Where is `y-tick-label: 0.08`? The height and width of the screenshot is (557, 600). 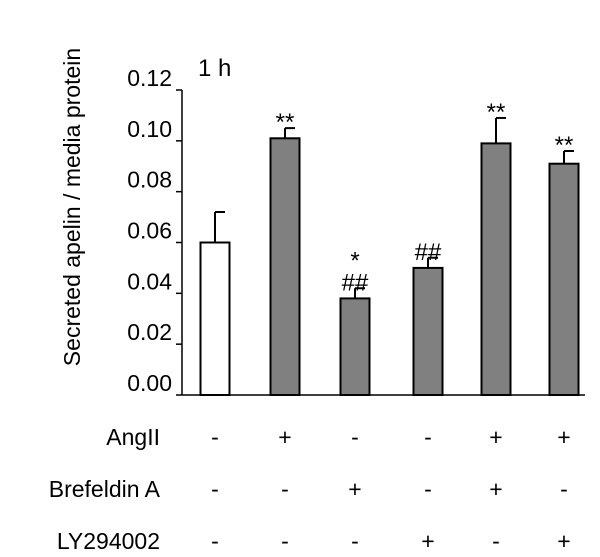
y-tick-label: 0.08 is located at coordinates (149, 180).